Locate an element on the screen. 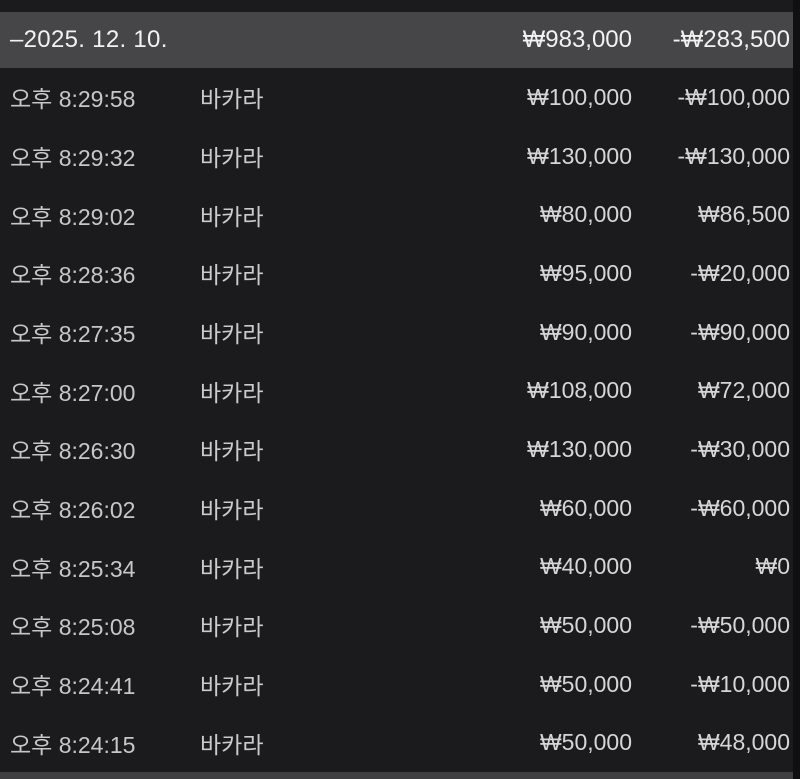  scrollbar-gutter is located at coordinates (796, 389).